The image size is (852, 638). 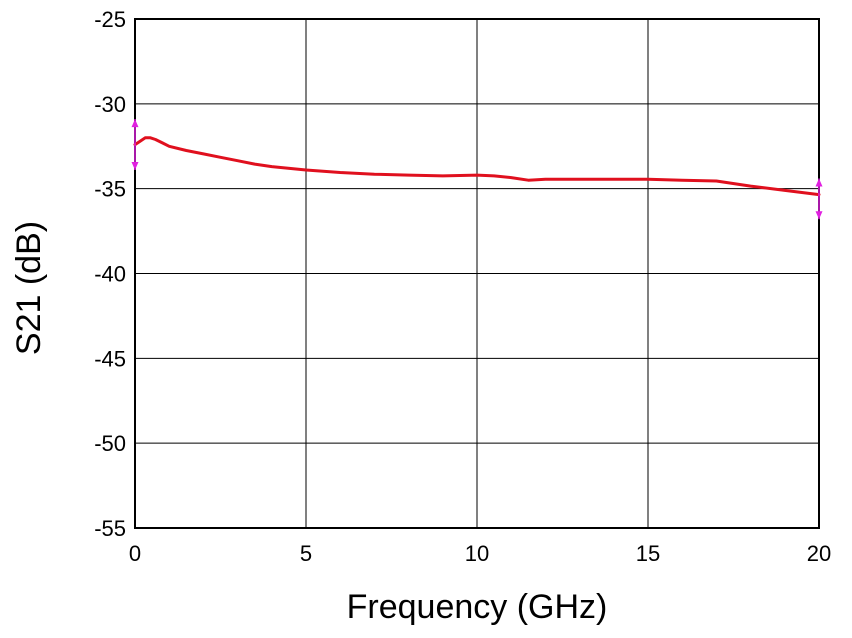 I want to click on y-tick-label: -30, so click(x=110, y=104).